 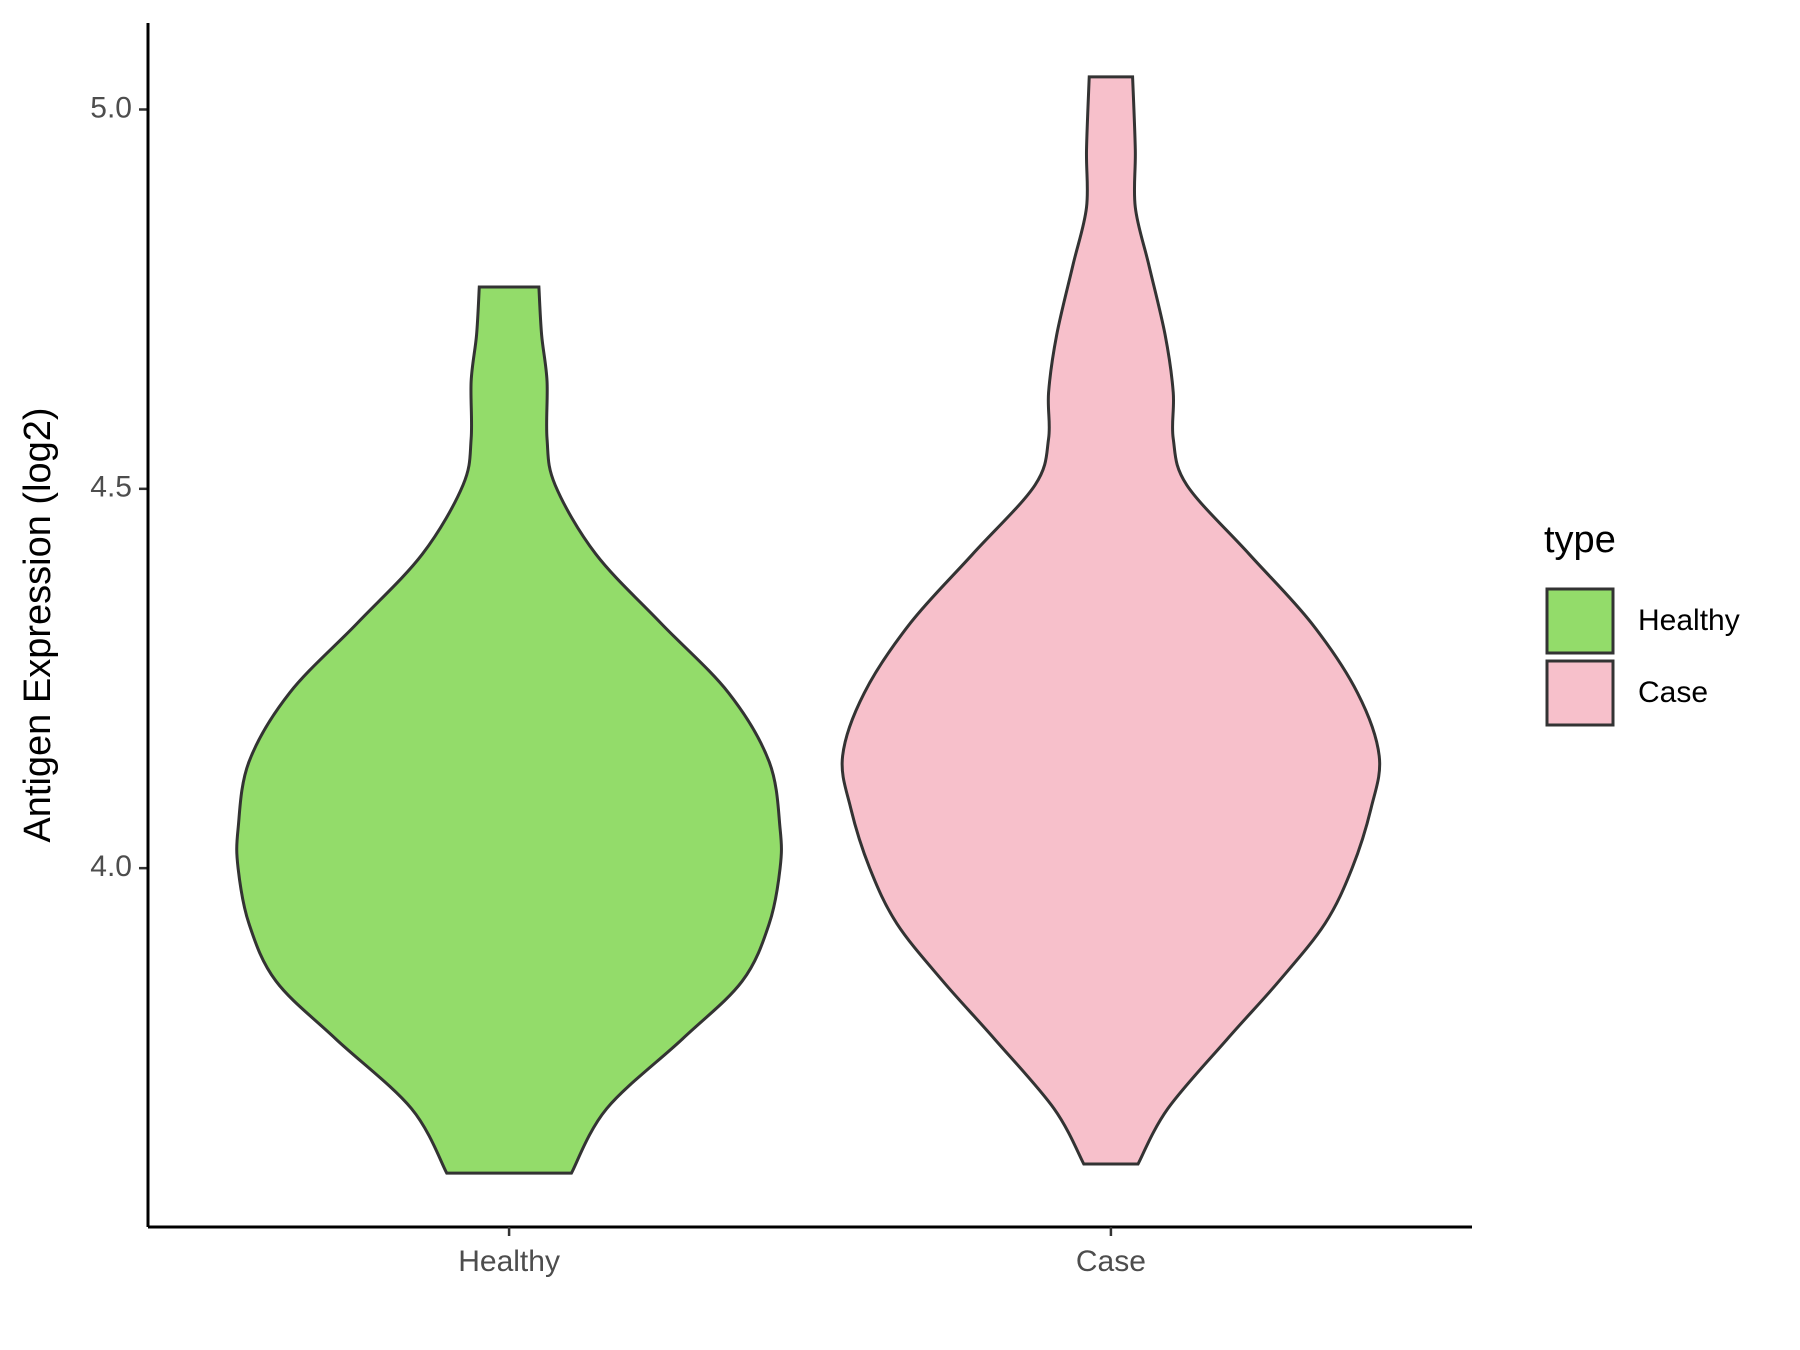 What do you see at coordinates (111, 107) in the screenshot?
I see `y-tick-label: 5.0` at bounding box center [111, 107].